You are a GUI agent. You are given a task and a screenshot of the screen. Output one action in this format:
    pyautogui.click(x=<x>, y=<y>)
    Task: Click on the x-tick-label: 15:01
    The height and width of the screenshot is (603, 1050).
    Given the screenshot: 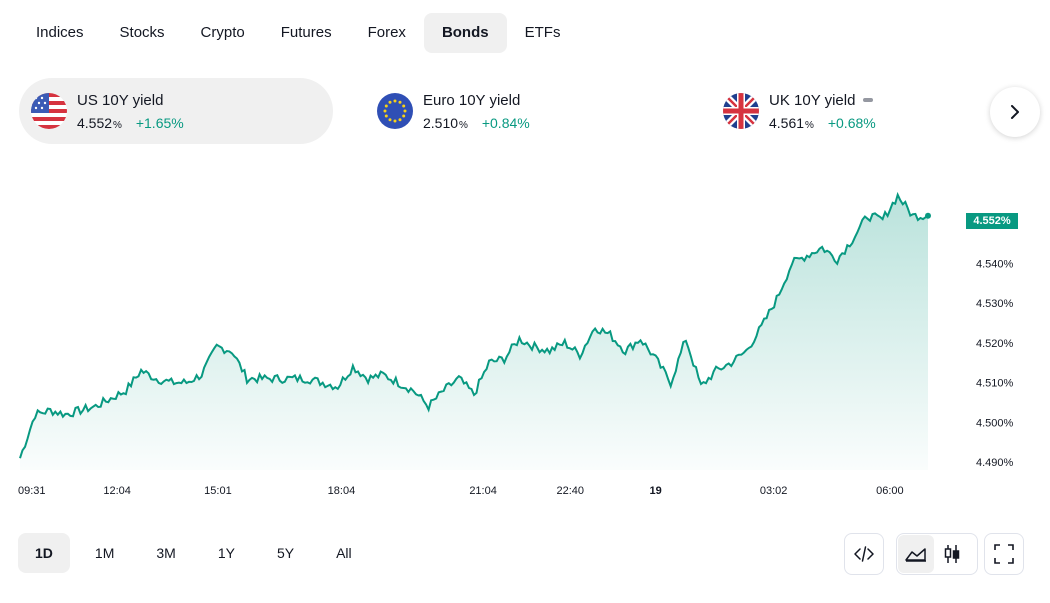 What is the action you would take?
    pyautogui.click(x=218, y=491)
    